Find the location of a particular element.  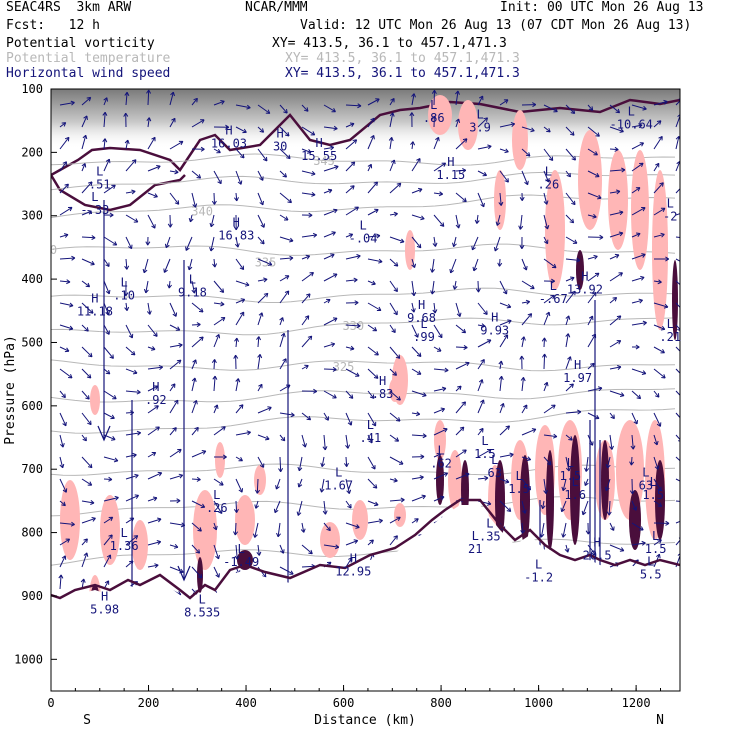

extremum-value: 30 is located at coordinates (280, 147).